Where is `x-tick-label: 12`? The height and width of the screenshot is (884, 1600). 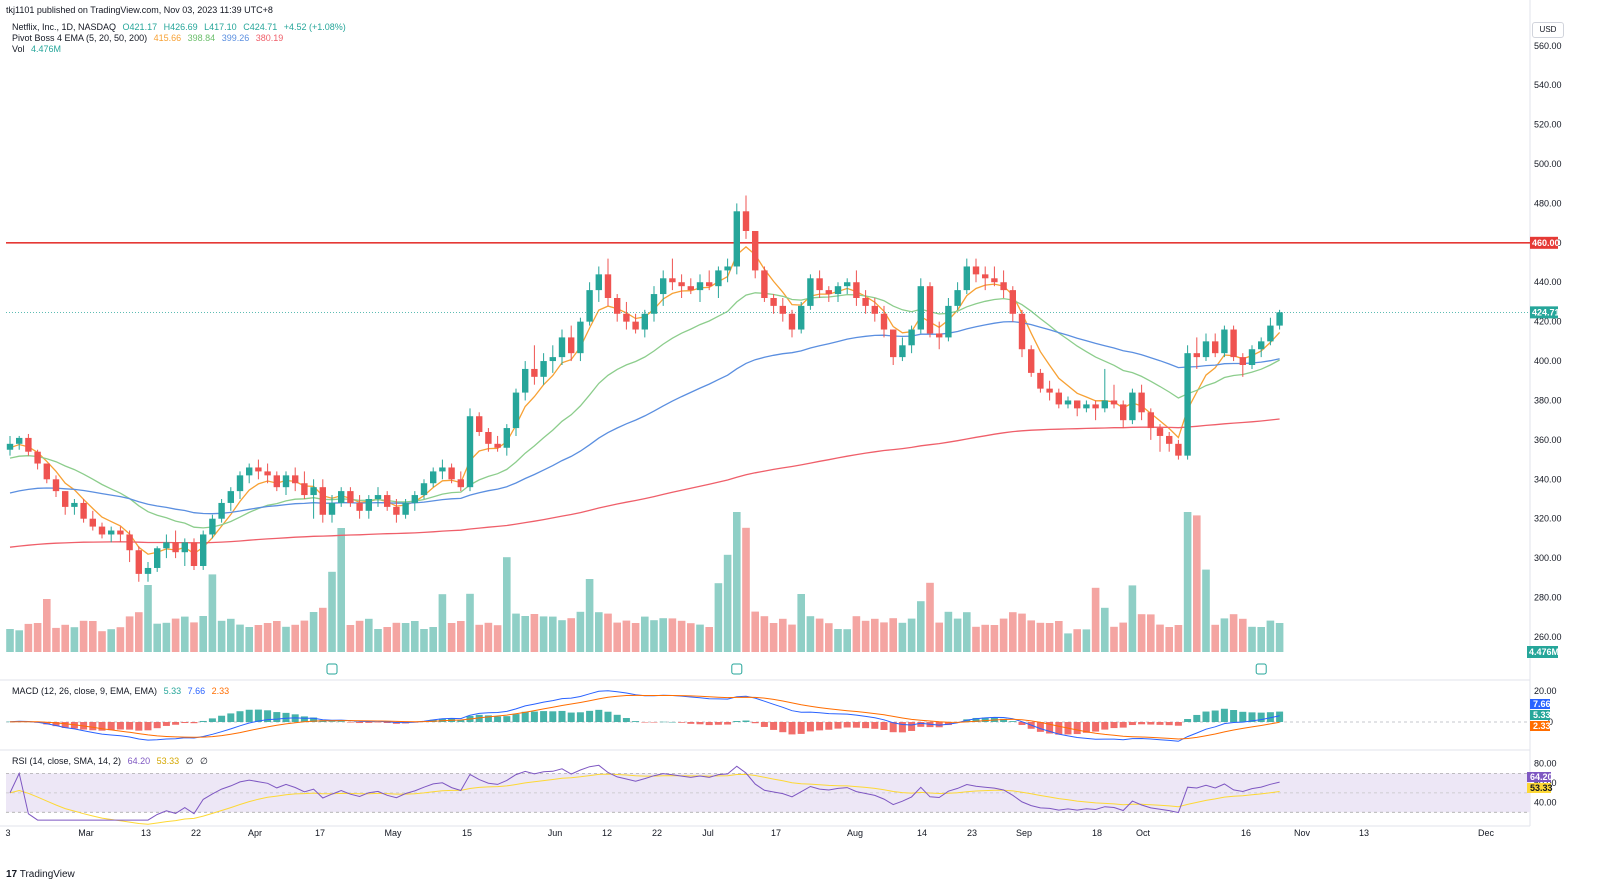
x-tick-label: 12 is located at coordinates (607, 833).